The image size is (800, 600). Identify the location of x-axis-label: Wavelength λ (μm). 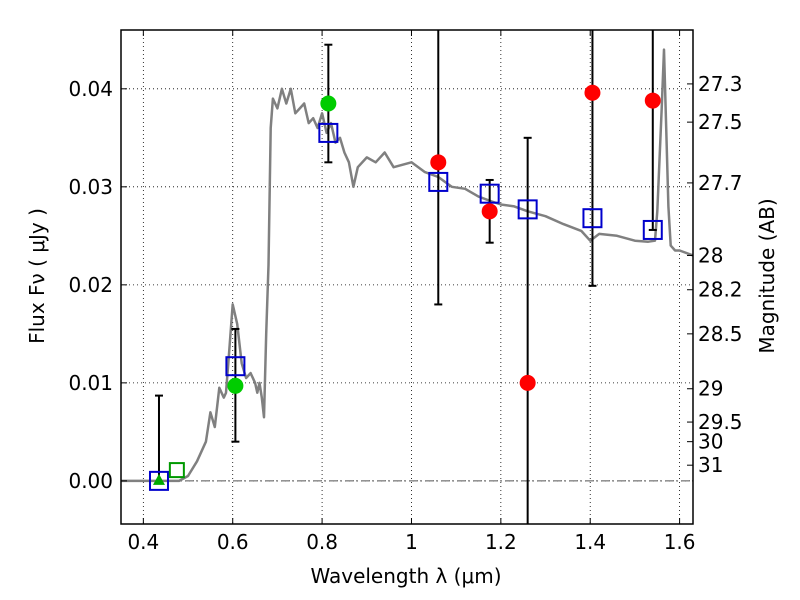
(405, 576).